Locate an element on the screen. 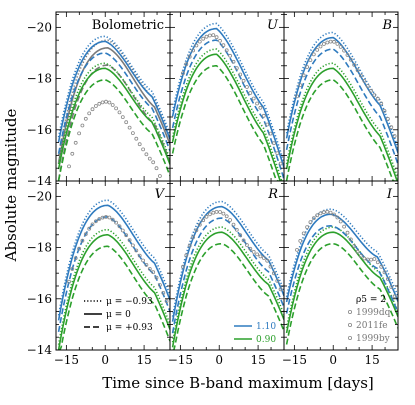 The image size is (415, 405). panel-title: Bolometric is located at coordinates (128, 25).